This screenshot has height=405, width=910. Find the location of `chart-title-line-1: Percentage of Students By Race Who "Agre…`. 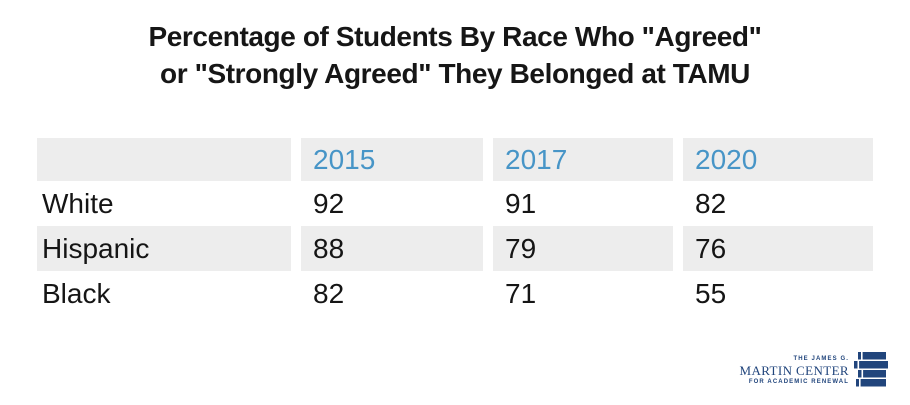

chart-title-line-1: Percentage of Students By Race Who "Agre… is located at coordinates (455, 36).